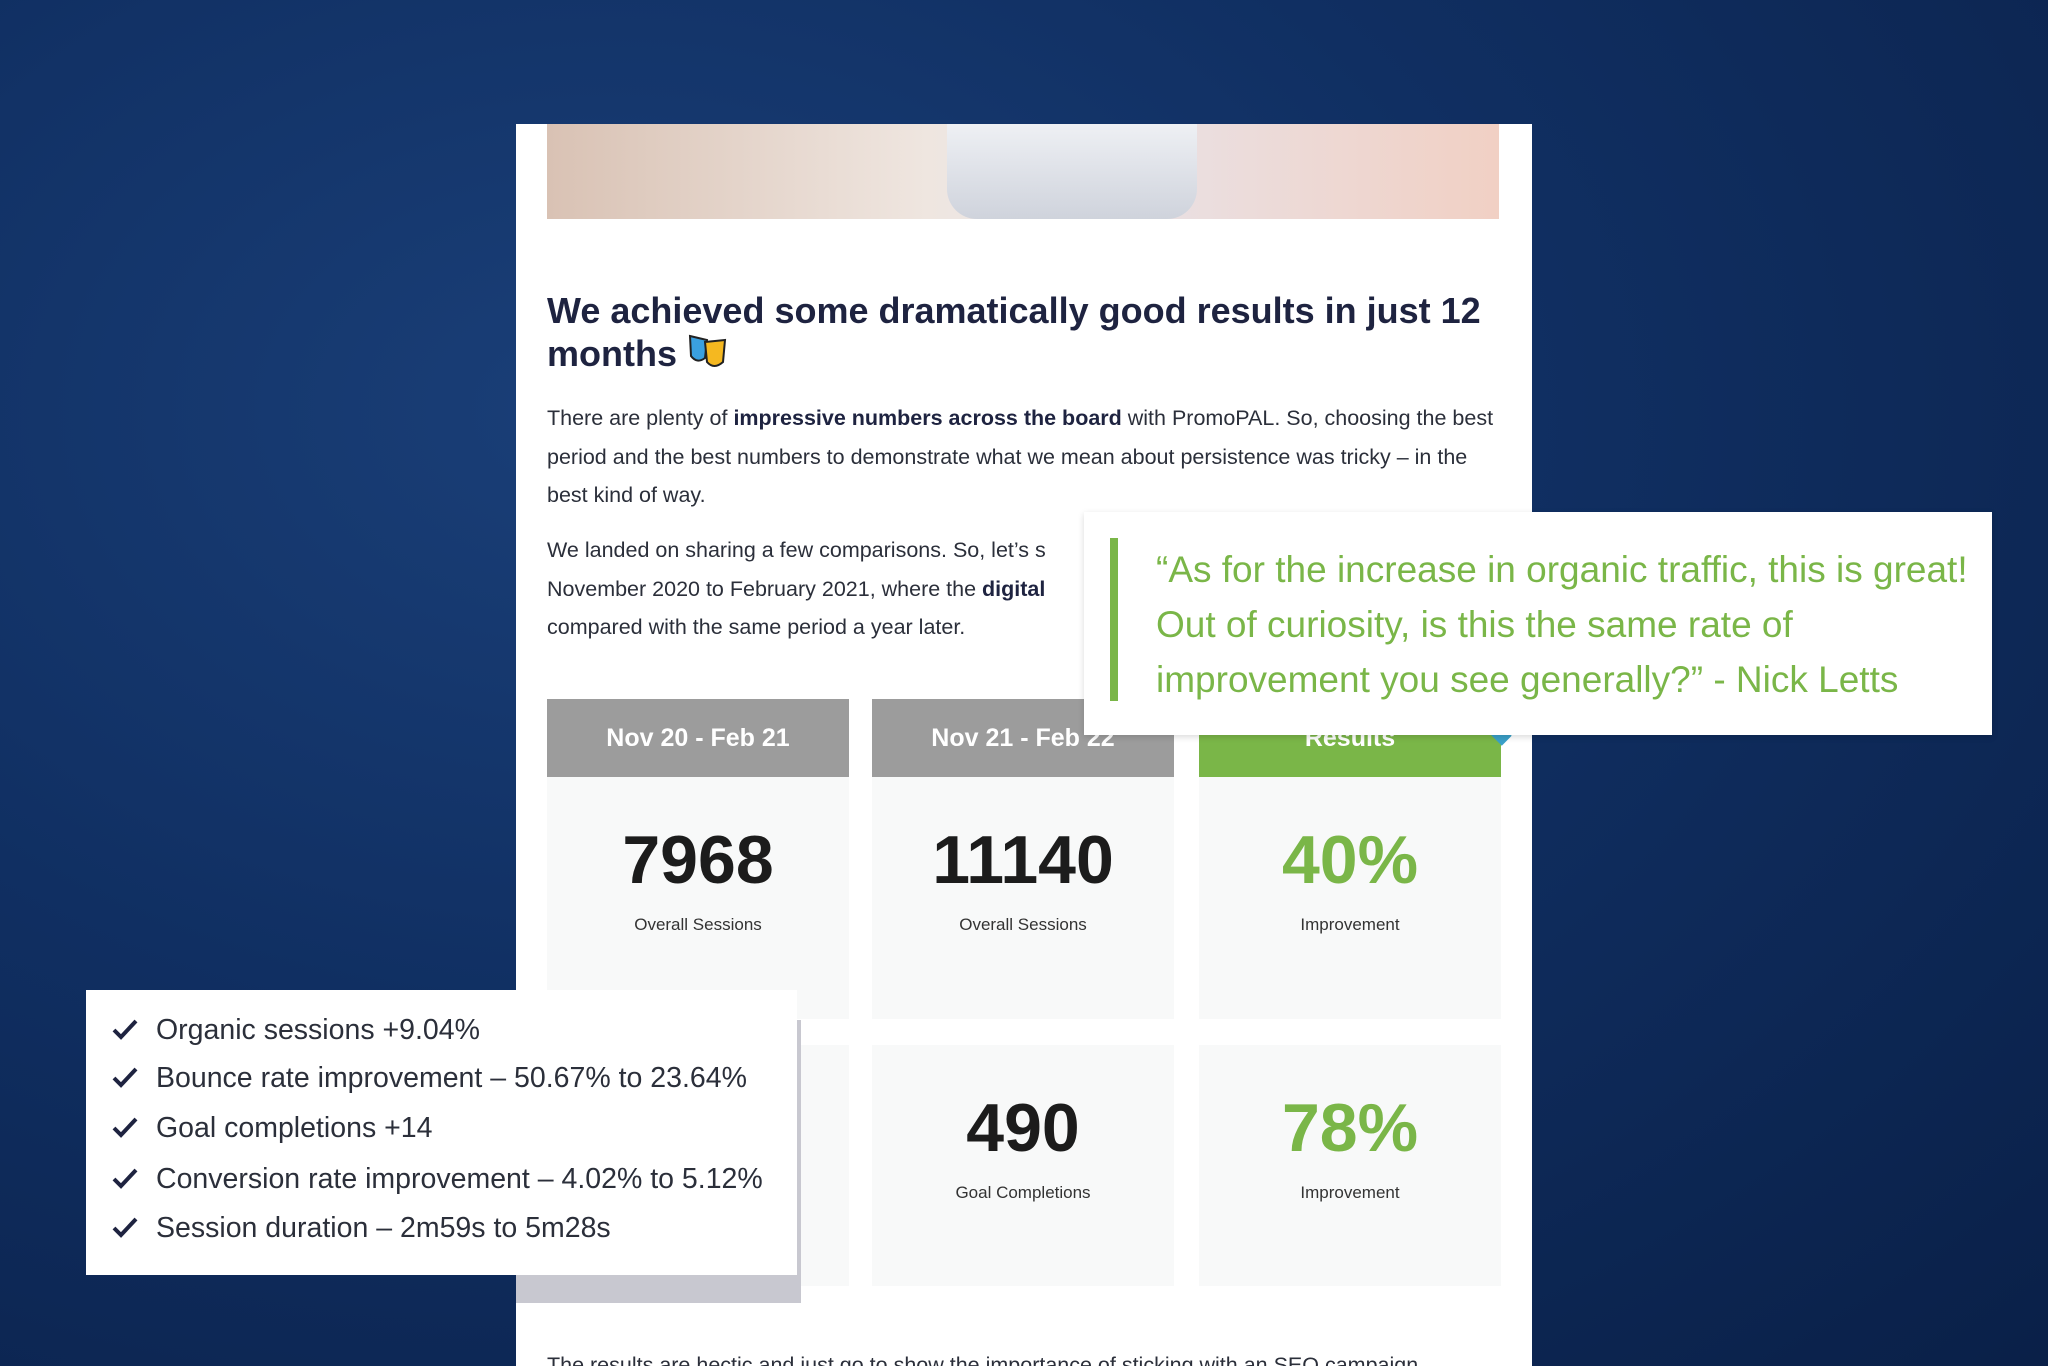  I want to click on stat-value: 7968, so click(698, 860).